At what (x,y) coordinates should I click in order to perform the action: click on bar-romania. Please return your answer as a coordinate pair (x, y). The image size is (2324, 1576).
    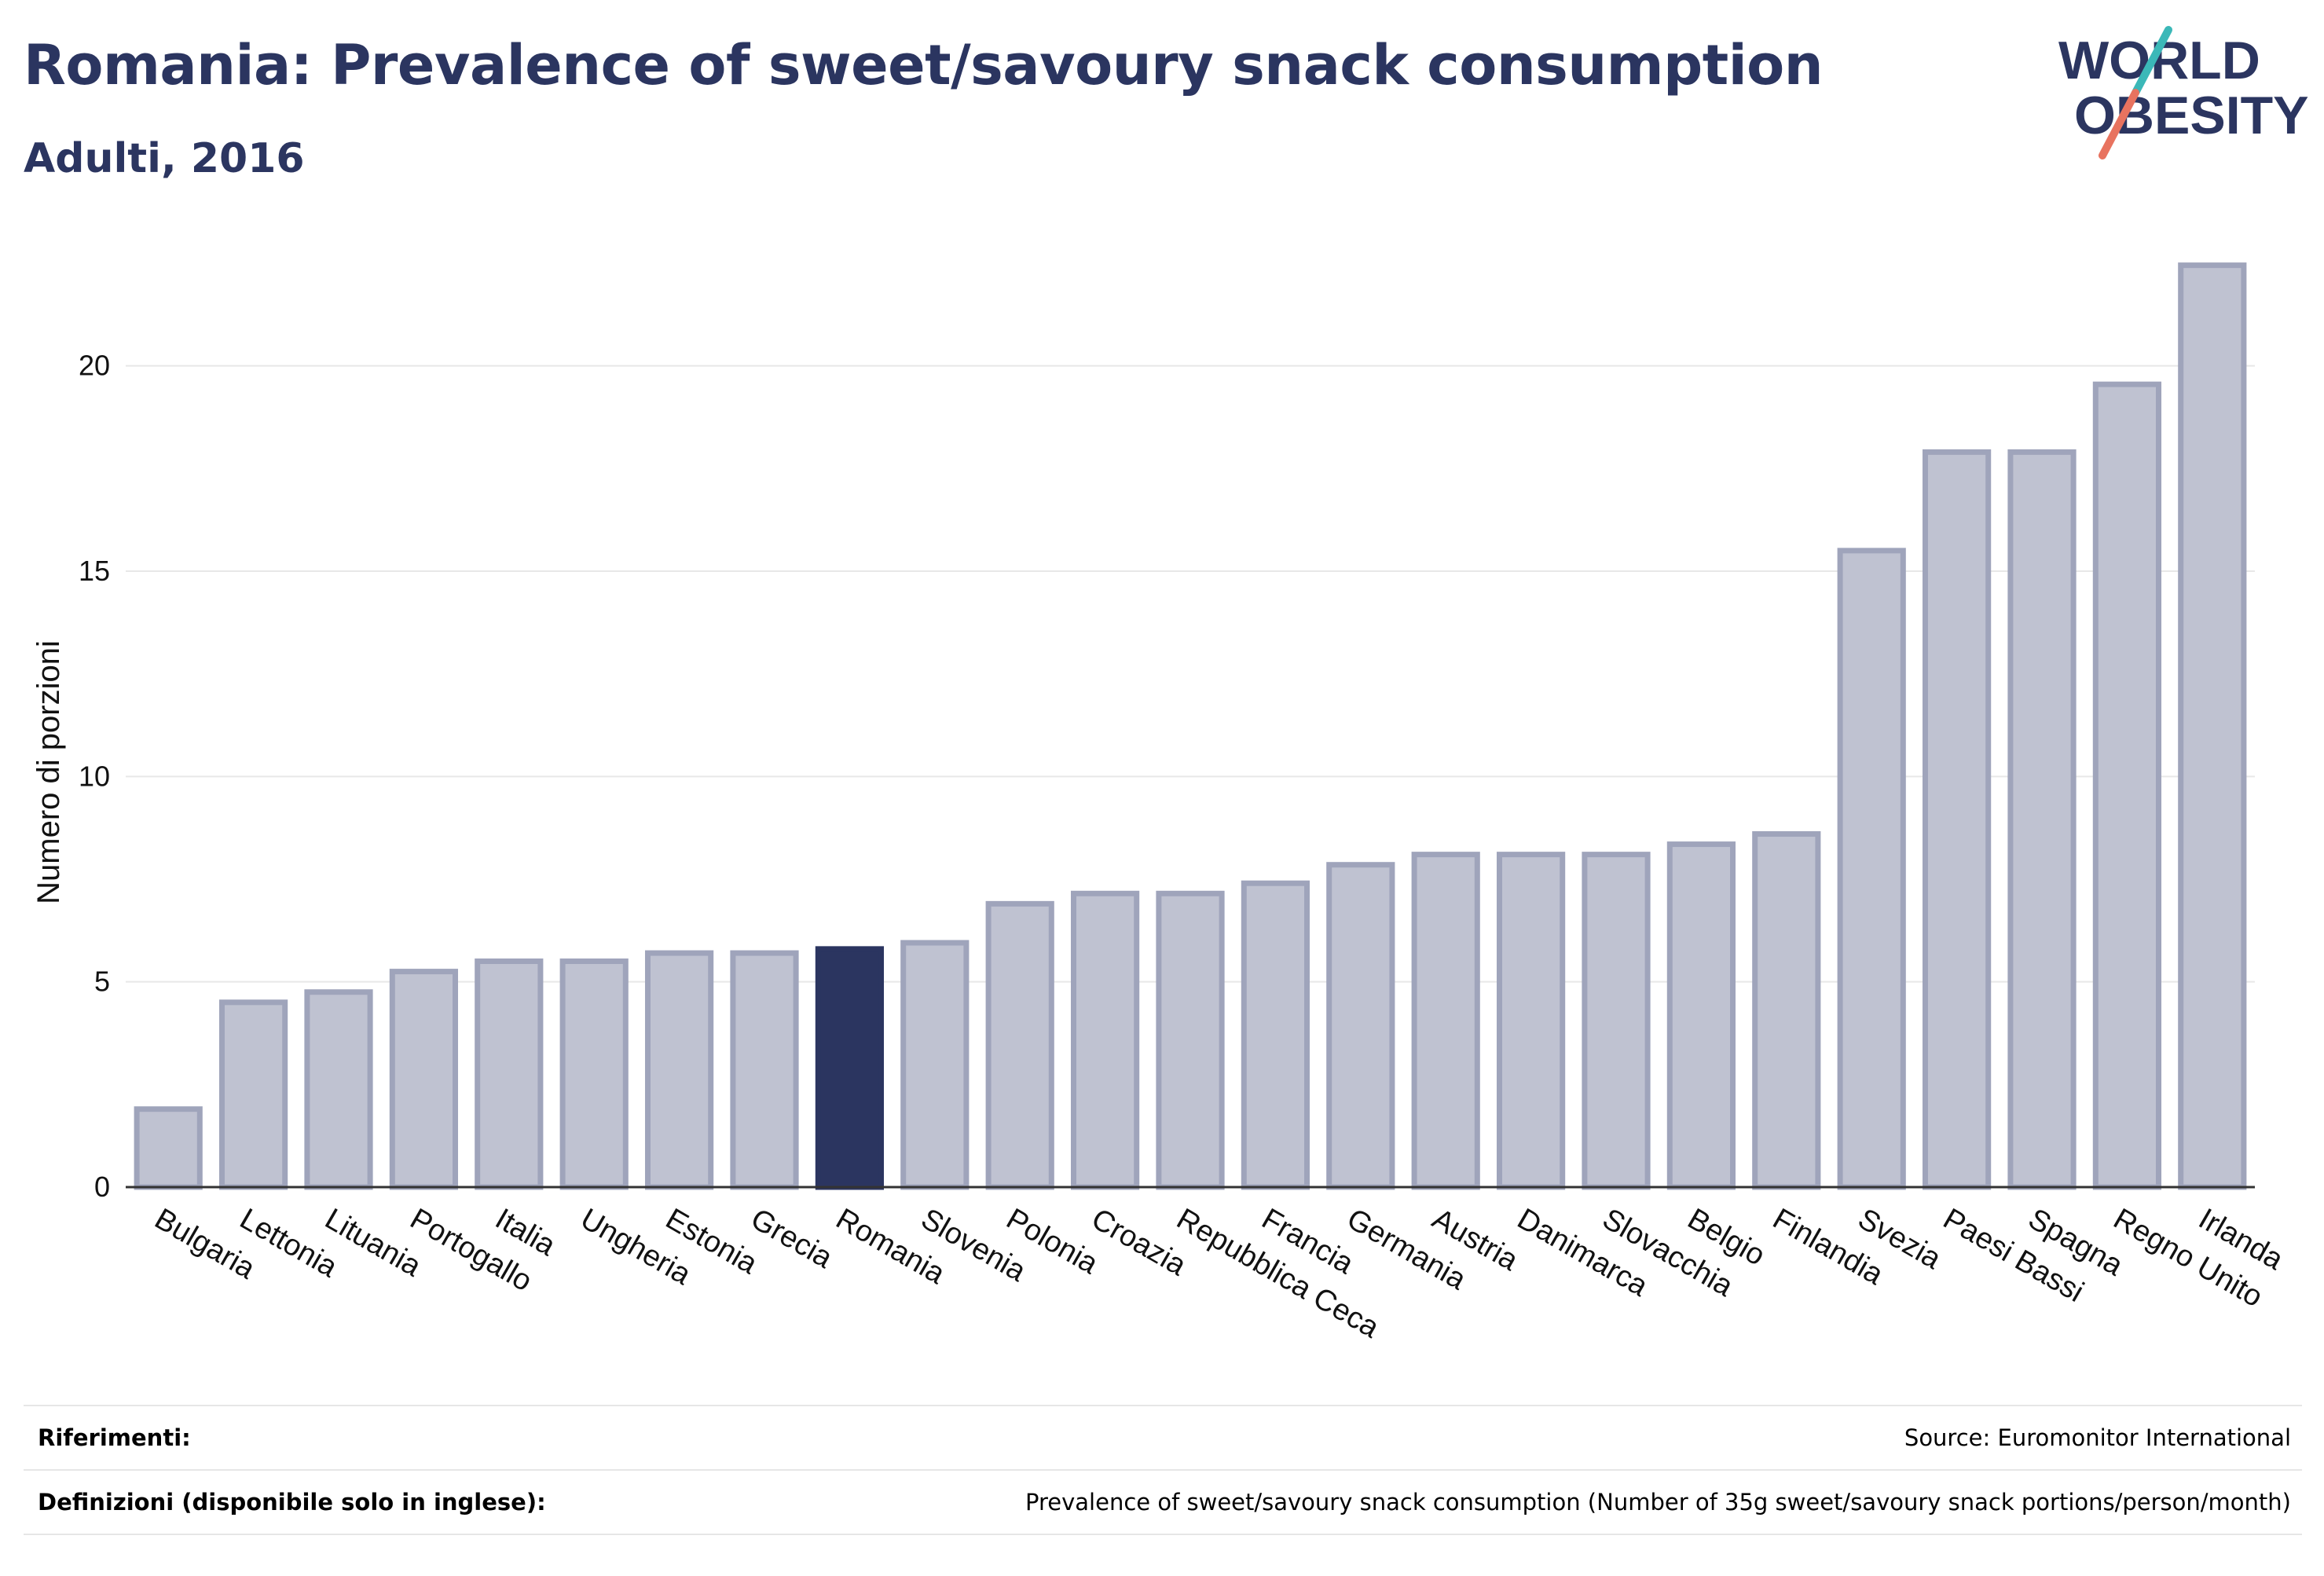
    Looking at the image, I should click on (850, 1068).